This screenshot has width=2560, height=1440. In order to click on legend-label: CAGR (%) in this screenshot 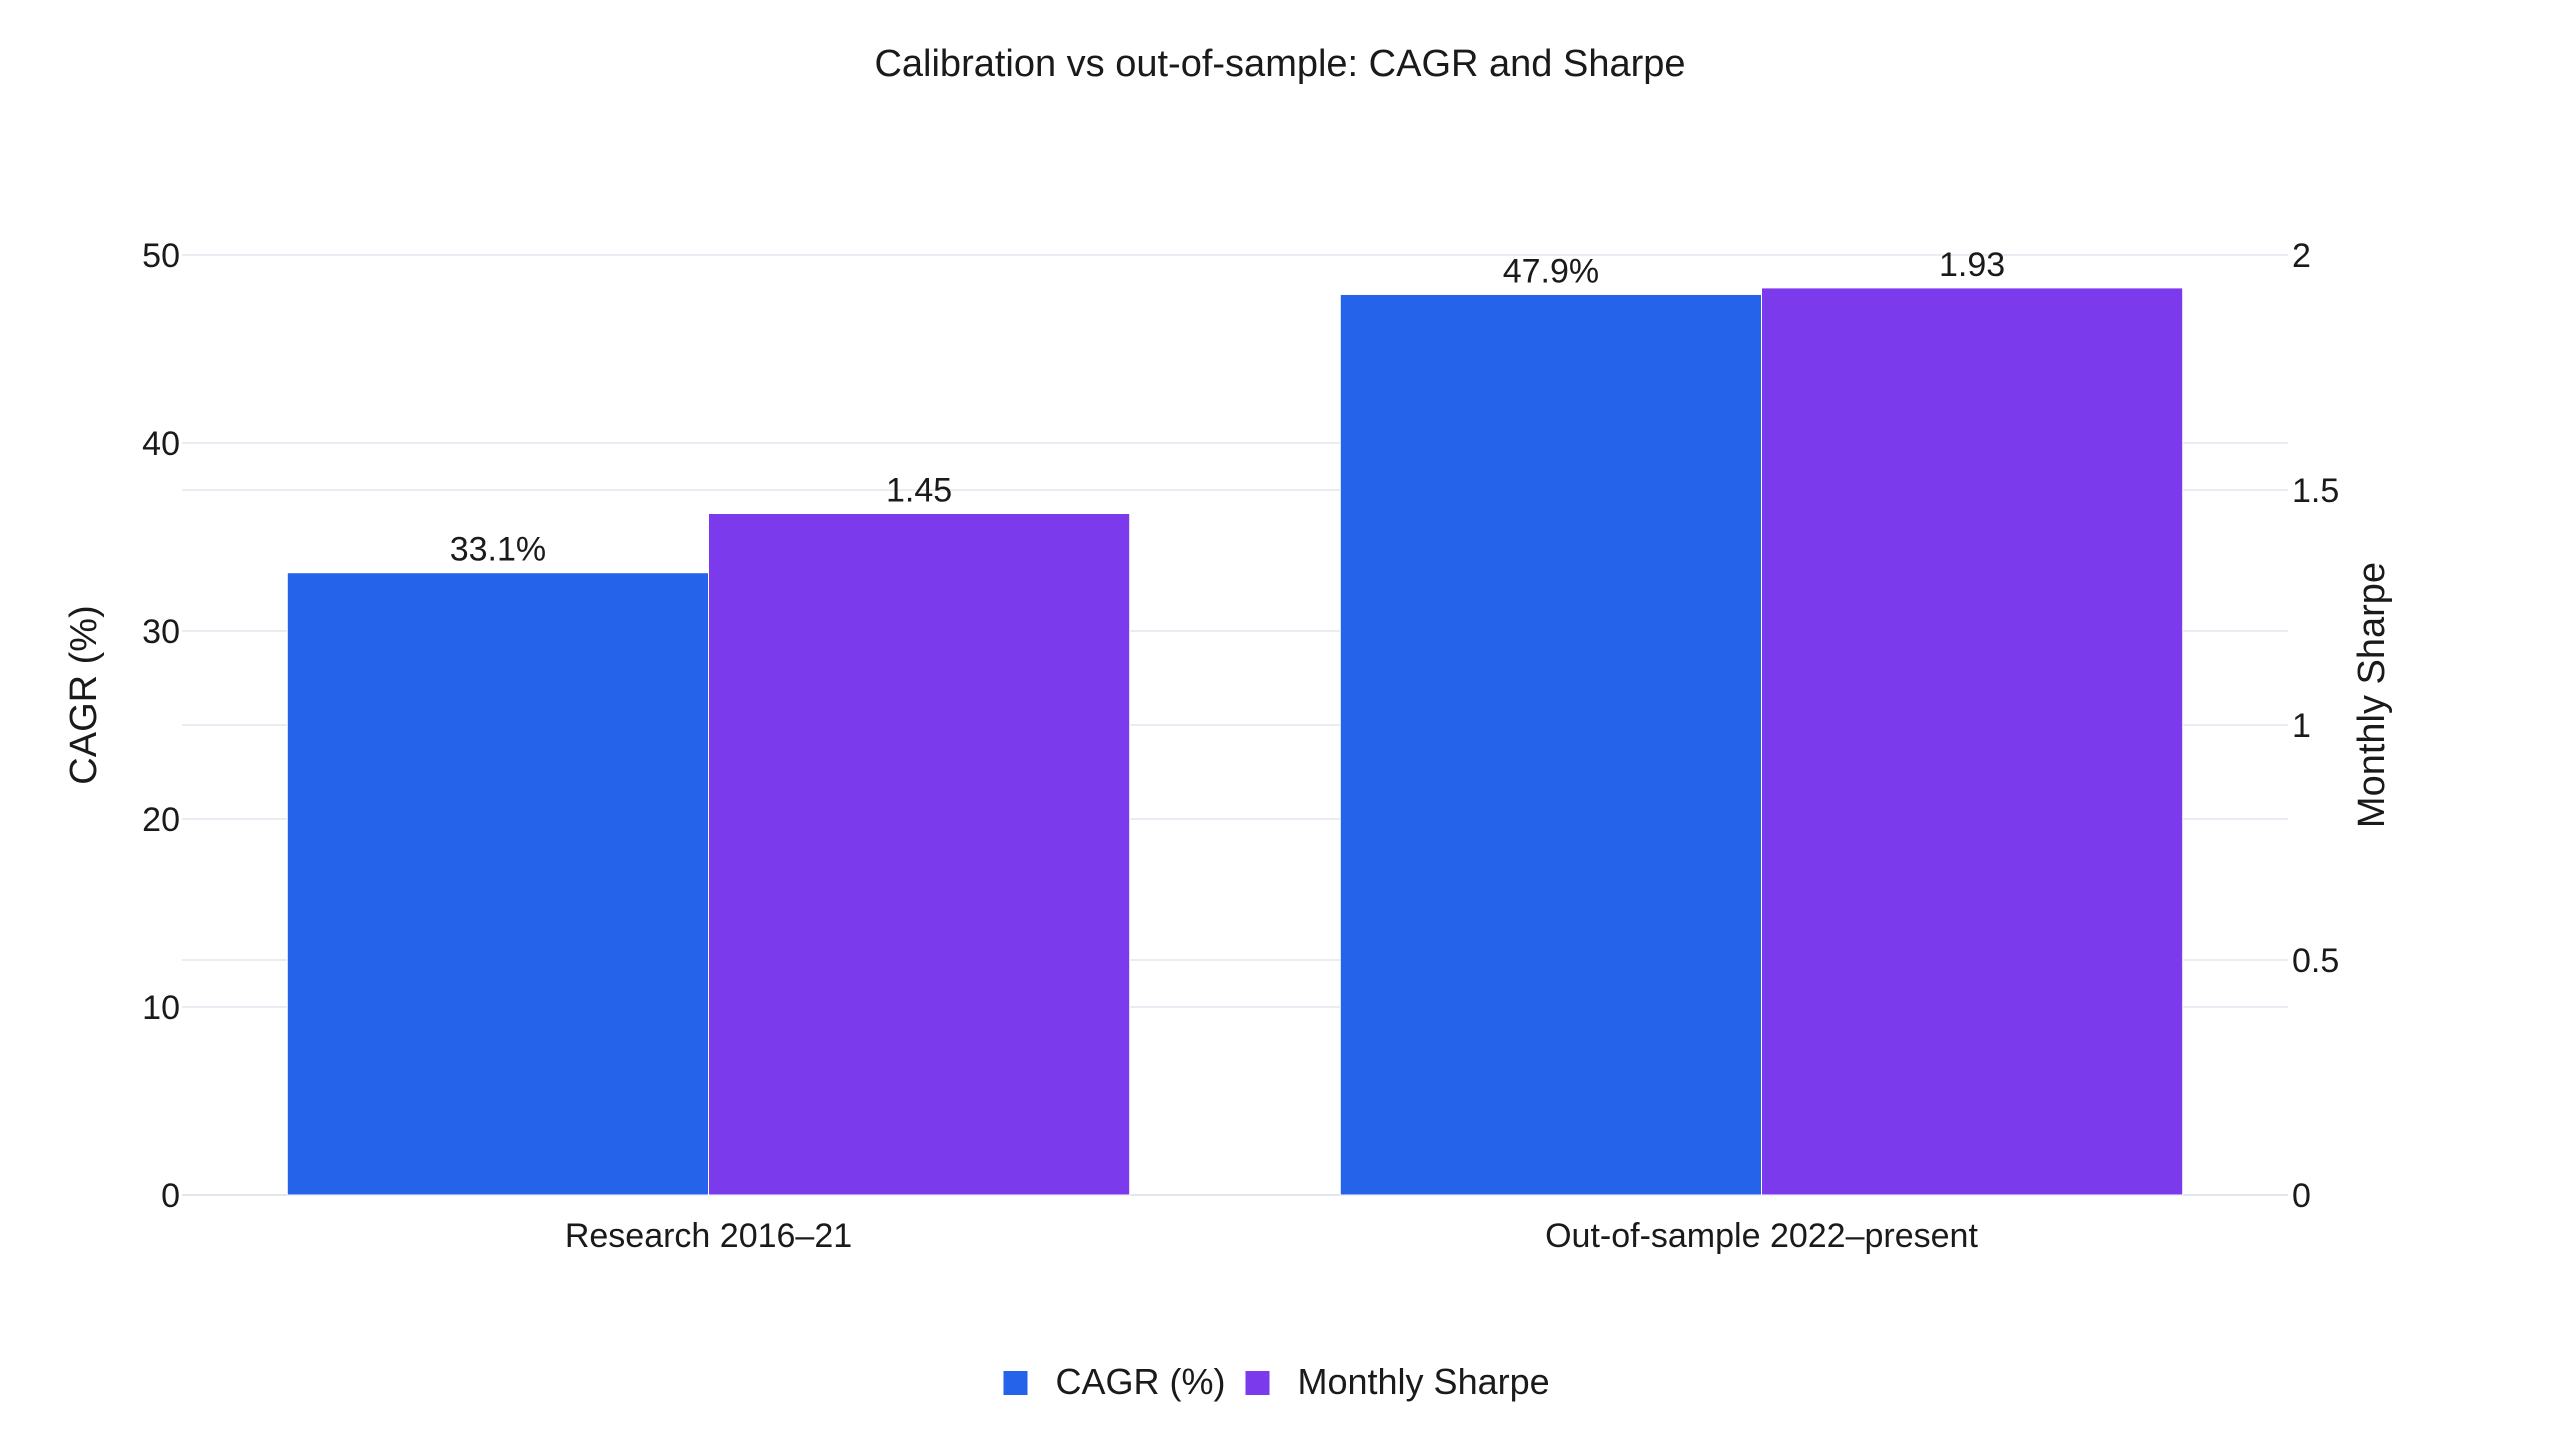, I will do `click(1141, 1381)`.